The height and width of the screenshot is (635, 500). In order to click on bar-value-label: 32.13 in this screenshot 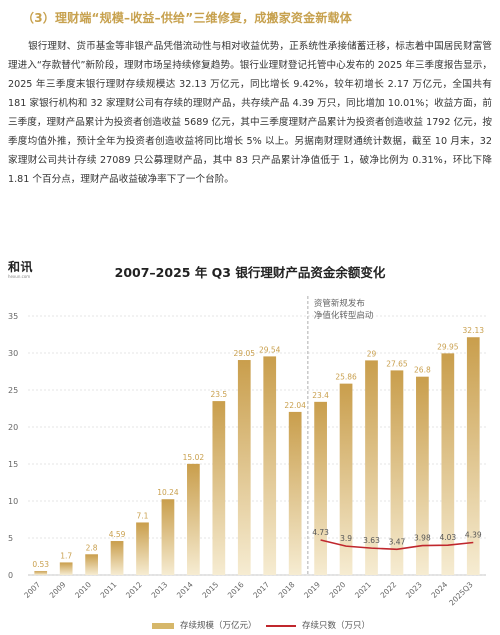, I will do `click(474, 330)`.